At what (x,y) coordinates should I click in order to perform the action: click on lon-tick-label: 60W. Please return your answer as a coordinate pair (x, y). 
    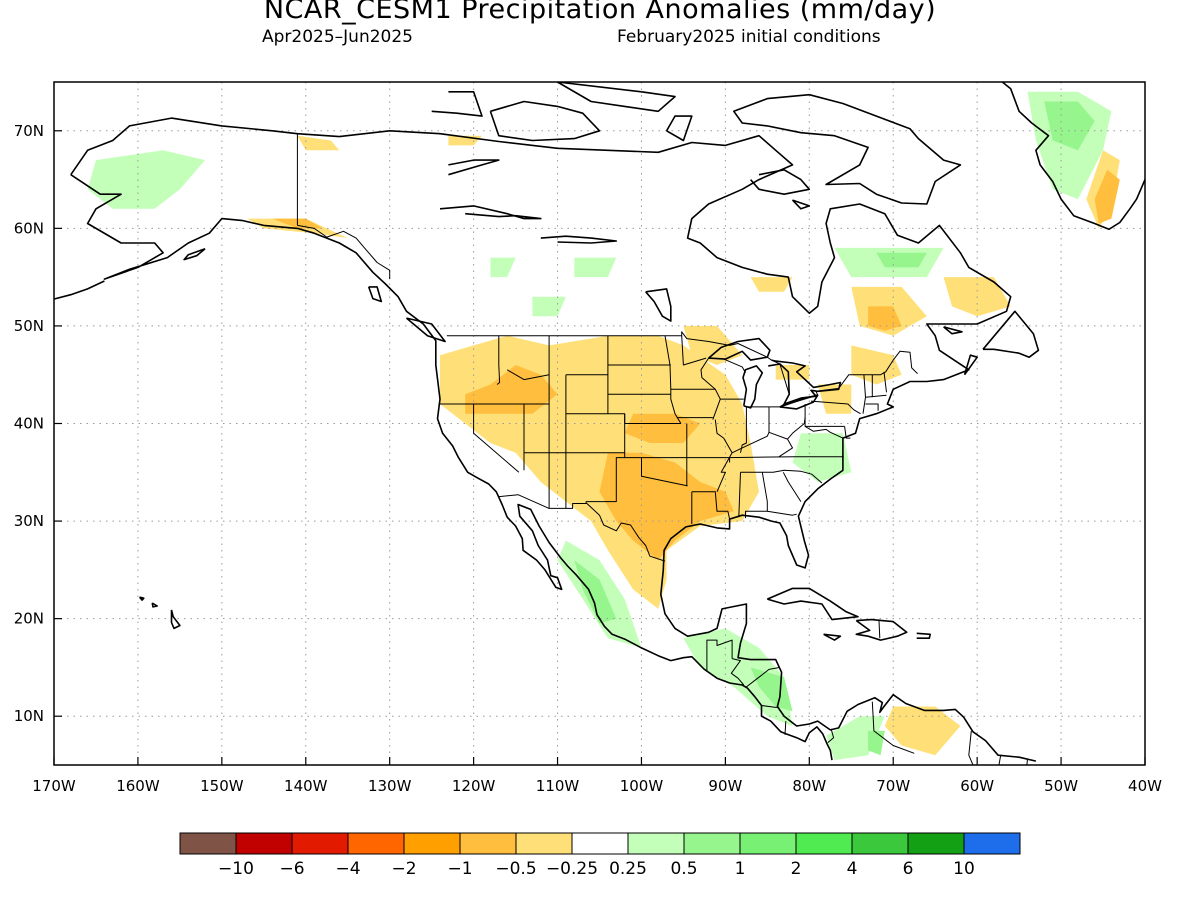
    Looking at the image, I should click on (977, 786).